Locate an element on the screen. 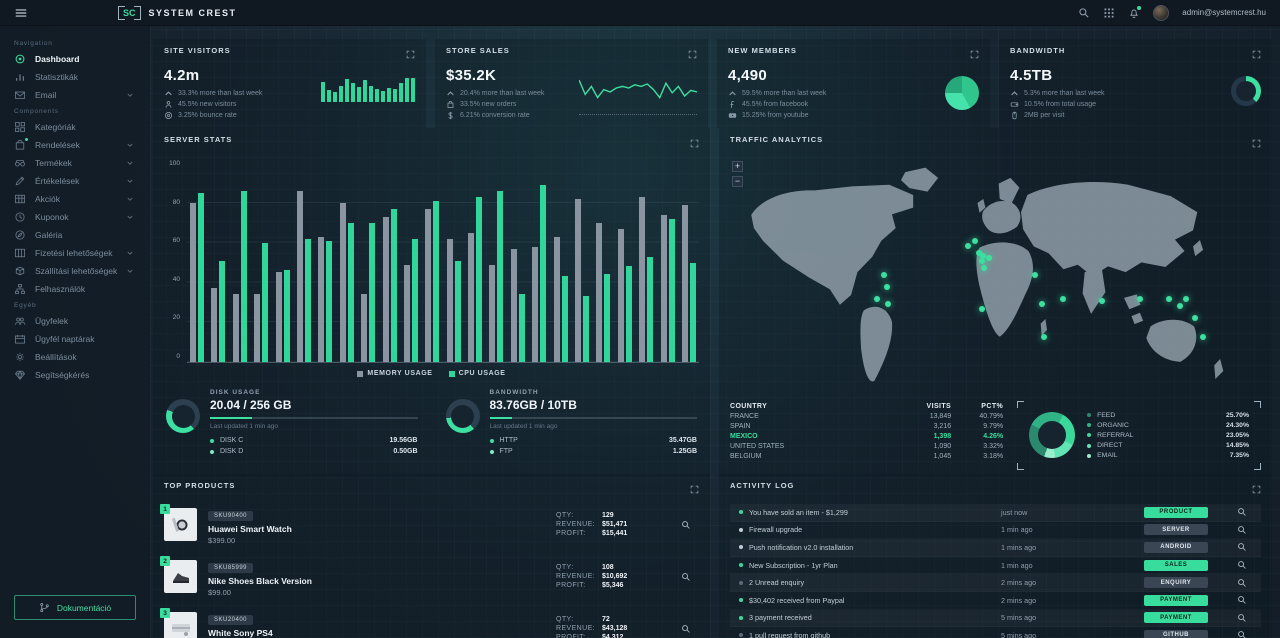 This screenshot has width=1280, height=638. sidebar-item-kategoriak: Kategóriák is located at coordinates (75, 127).